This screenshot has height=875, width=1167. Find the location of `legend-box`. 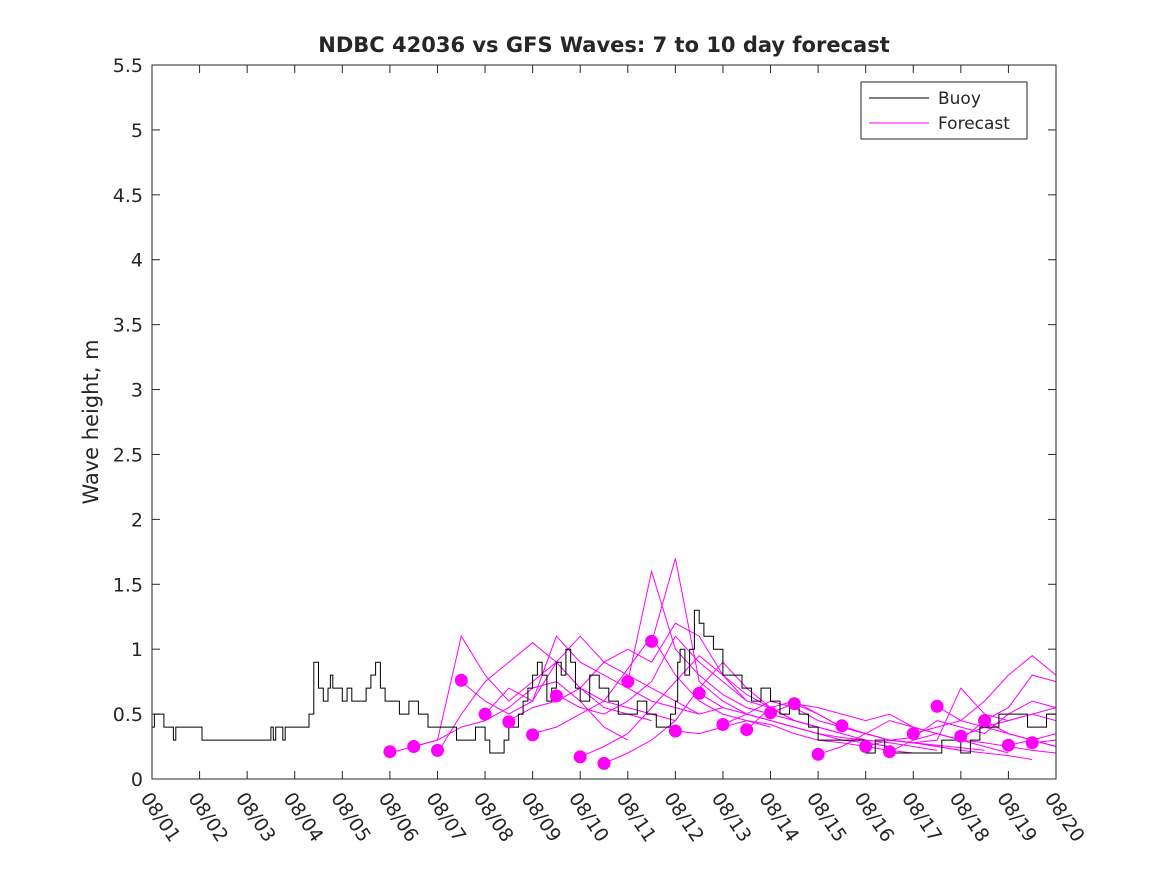

legend-box is located at coordinates (944, 110).